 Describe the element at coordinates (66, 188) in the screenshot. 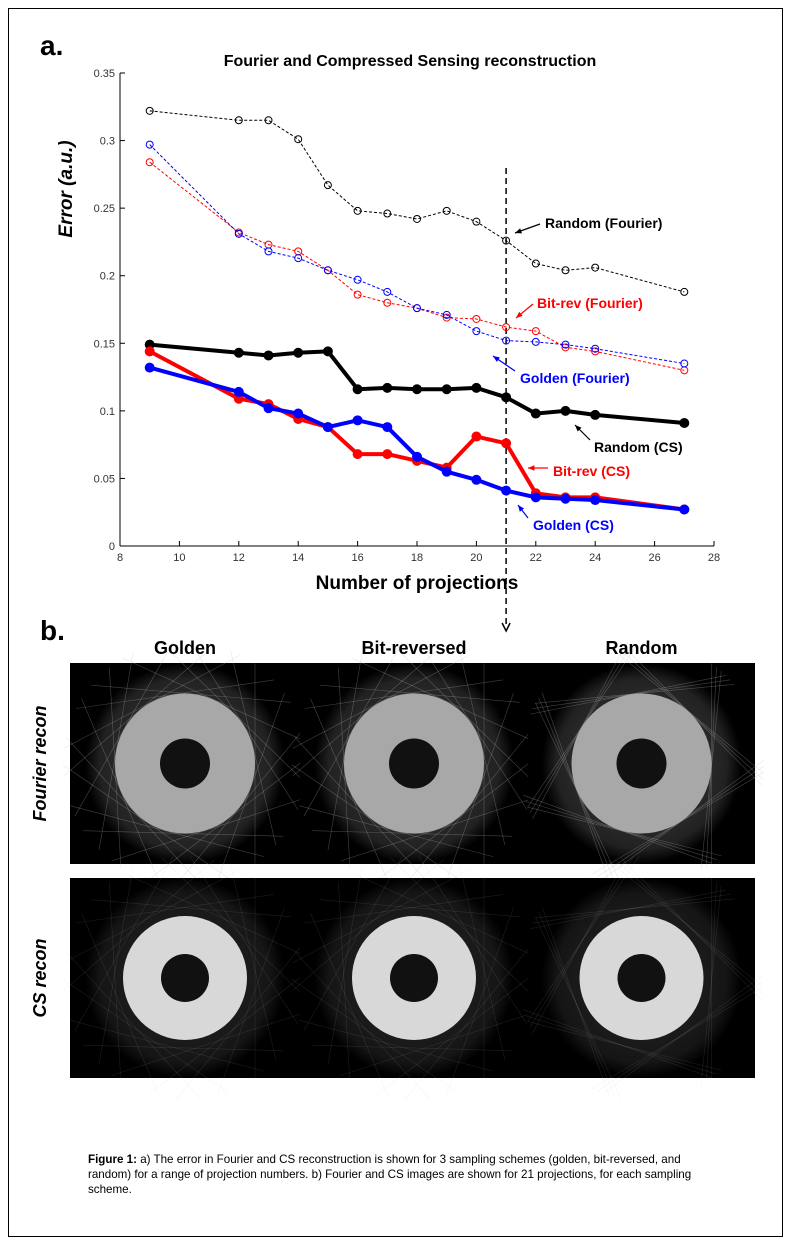

I see `y-axis-label: Error (a.u.)` at that location.